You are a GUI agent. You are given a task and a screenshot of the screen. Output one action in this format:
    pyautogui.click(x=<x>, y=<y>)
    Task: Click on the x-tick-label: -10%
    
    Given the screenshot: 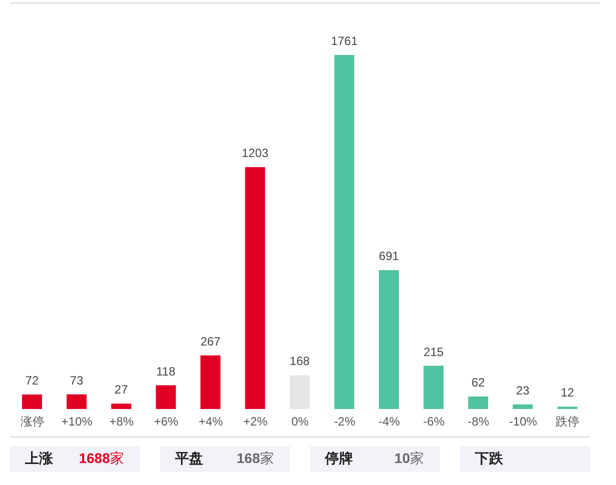 What is the action you would take?
    pyautogui.click(x=523, y=421)
    